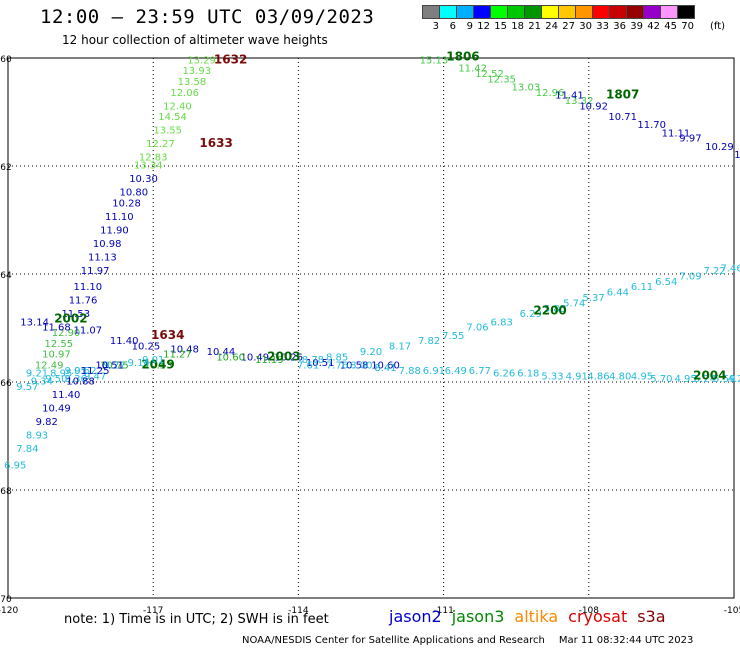  I want to click on page-title: 12:00 – 23:59 UTC 03/09/2023, so click(207, 17).